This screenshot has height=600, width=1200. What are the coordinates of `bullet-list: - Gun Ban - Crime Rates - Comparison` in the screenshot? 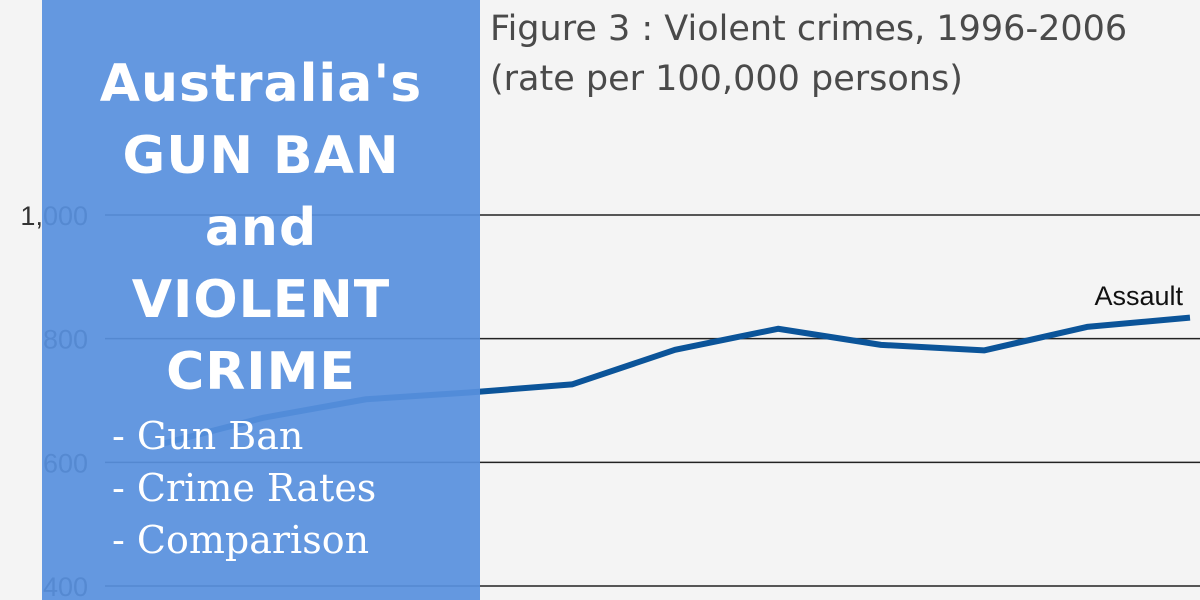 It's located at (244, 488).